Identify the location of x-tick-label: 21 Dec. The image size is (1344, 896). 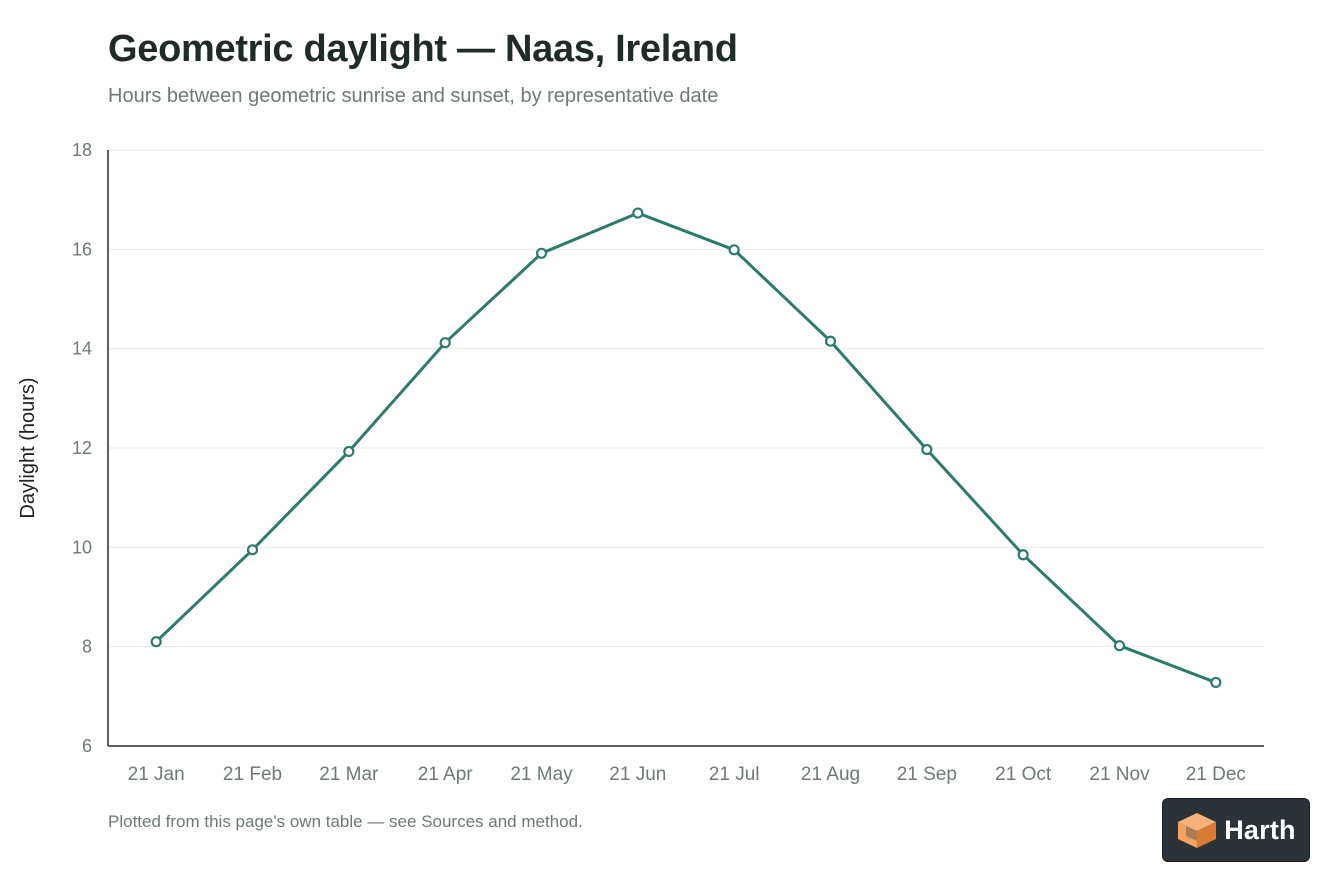
(1216, 774).